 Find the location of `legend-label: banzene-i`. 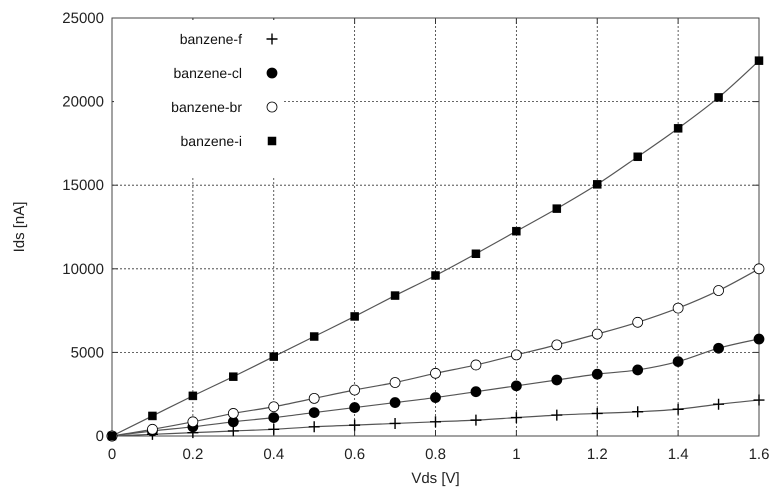

legend-label: banzene-i is located at coordinates (211, 141).